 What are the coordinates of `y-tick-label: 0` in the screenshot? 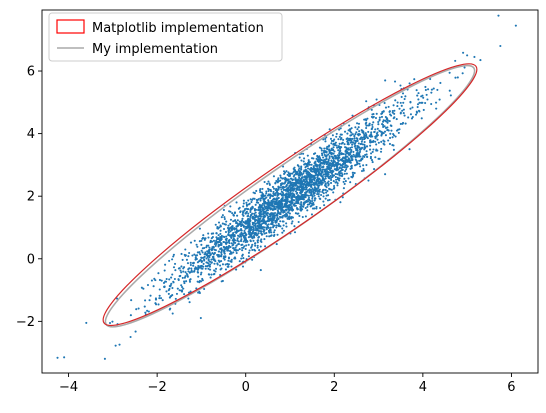 It's located at (31, 259).